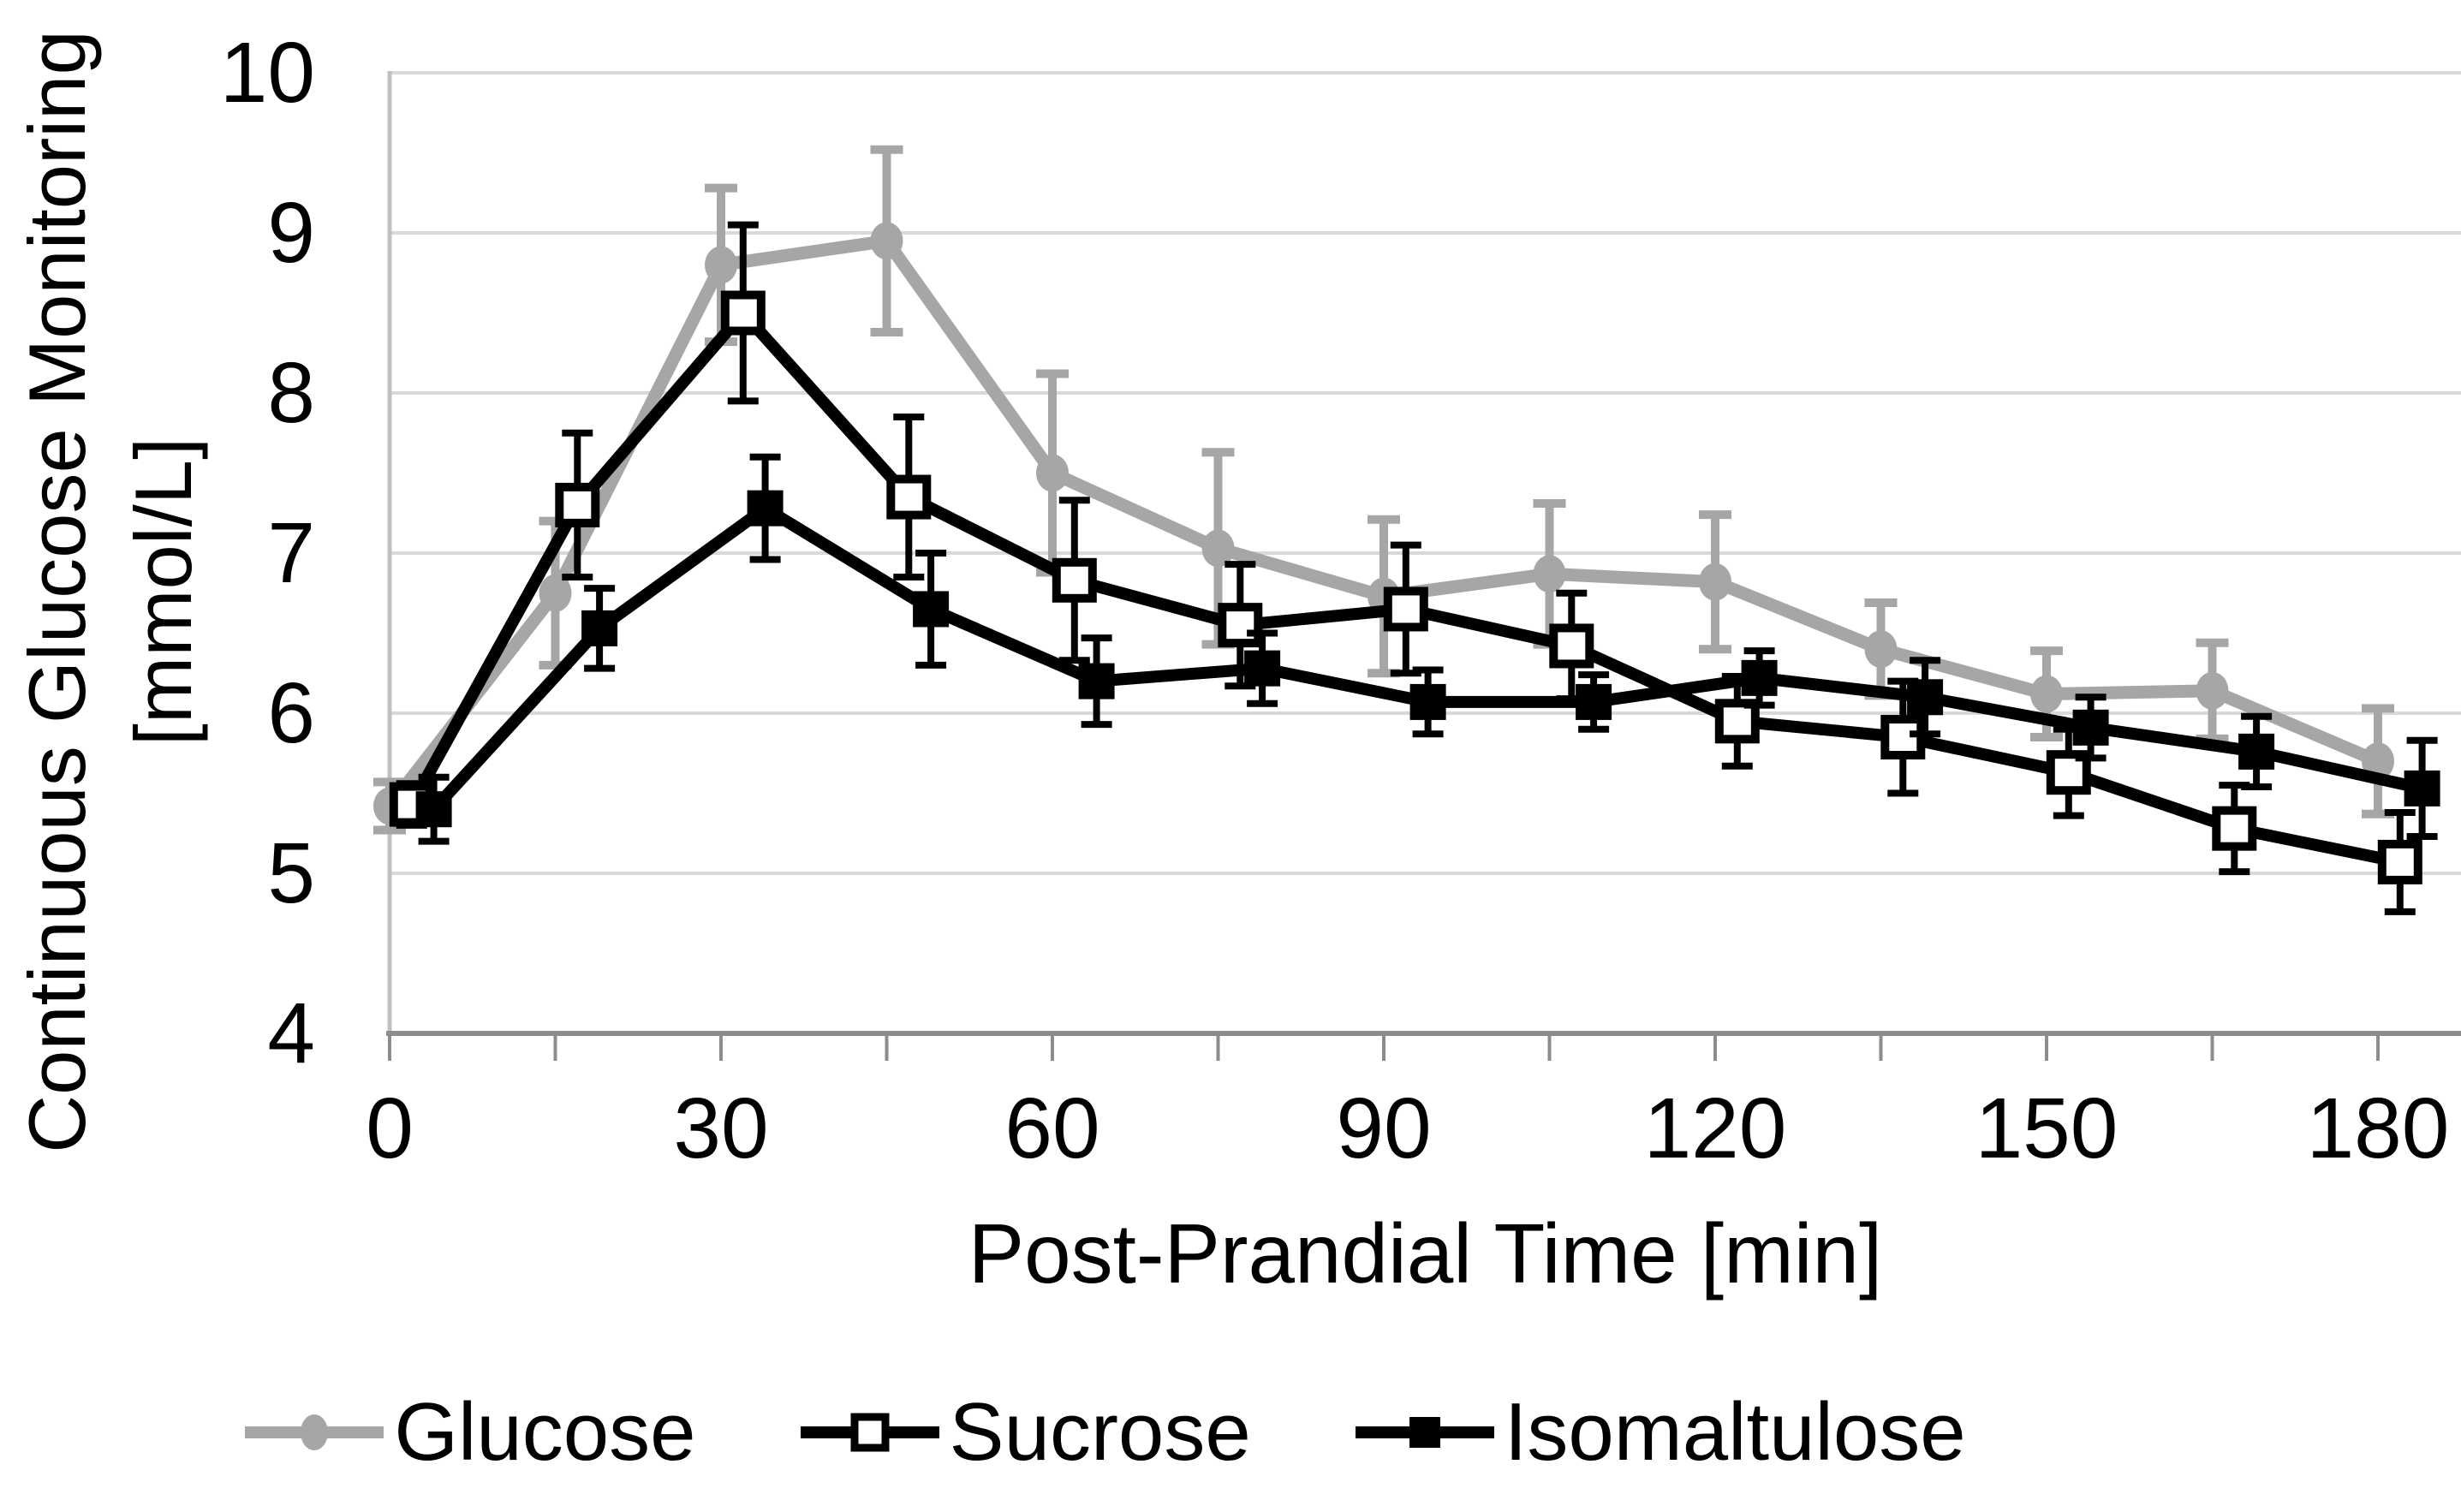 This screenshot has height=1512, width=2461. What do you see at coordinates (291, 1033) in the screenshot?
I see `y-tick-label: 4` at bounding box center [291, 1033].